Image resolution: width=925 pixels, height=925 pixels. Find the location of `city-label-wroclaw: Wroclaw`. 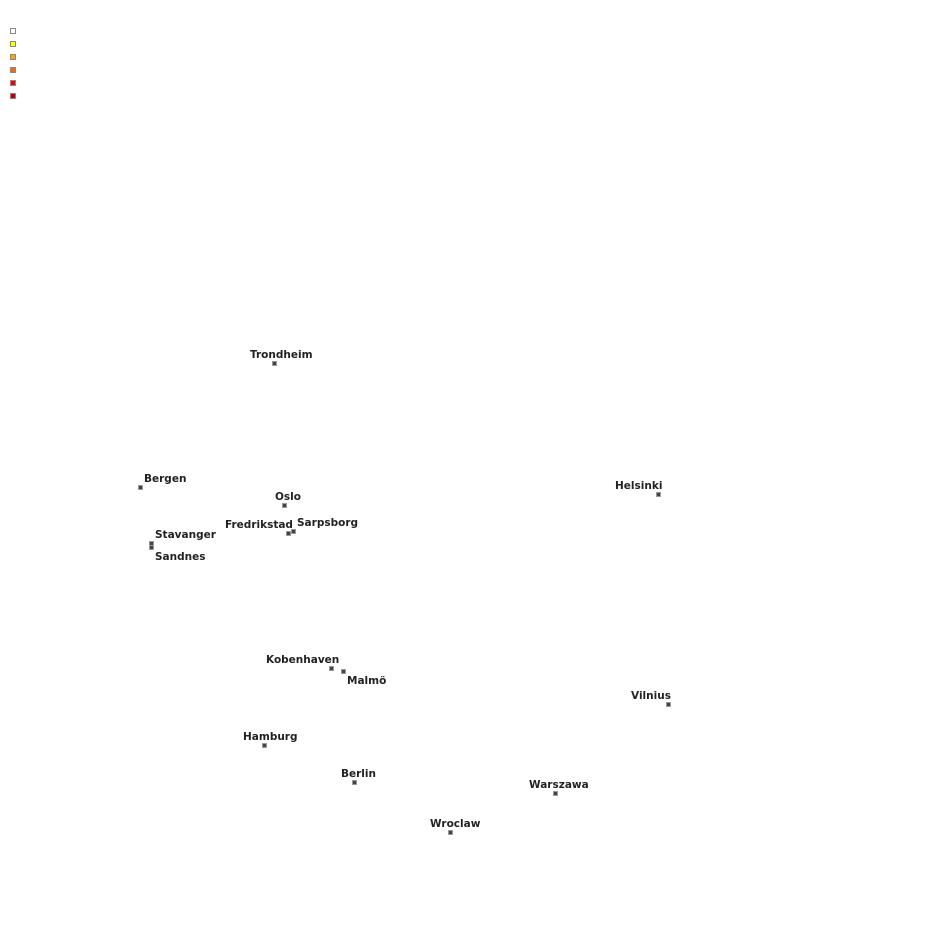

city-label-wroclaw: Wroclaw is located at coordinates (455, 824).